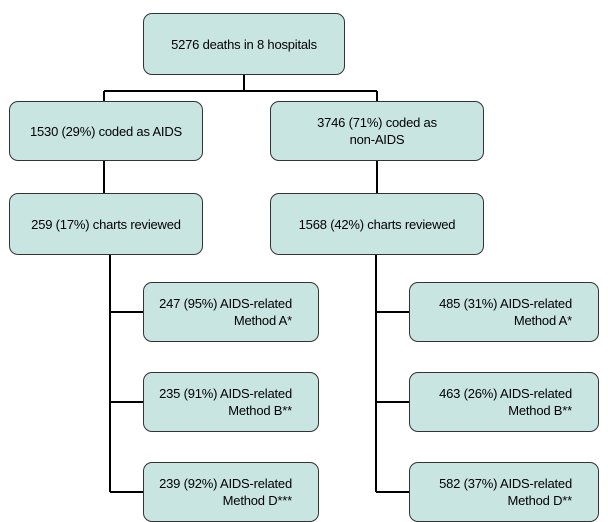 This screenshot has height=522, width=608. I want to click on box-label: 235 (91%) AIDS-related, so click(225, 393).